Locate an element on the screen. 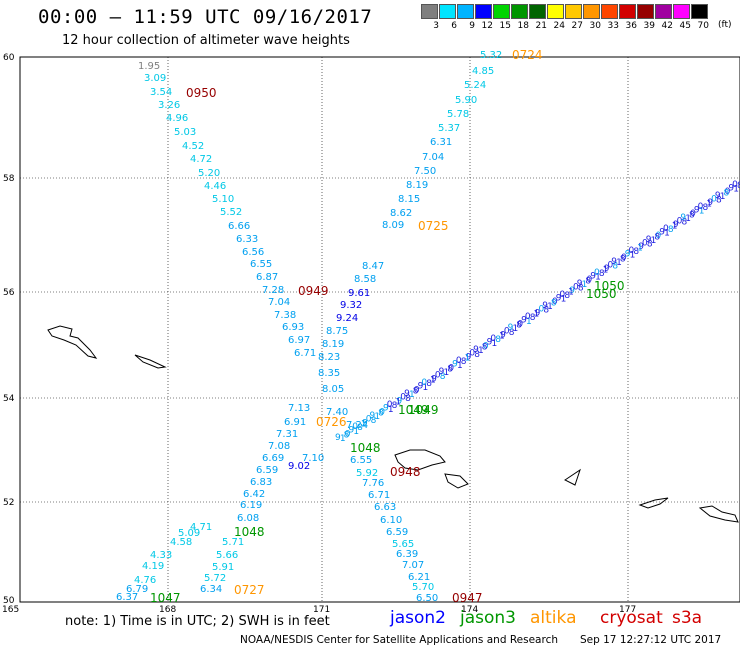 This screenshot has height=650, width=740. pass-time-label: 1050 is located at coordinates (609, 286).